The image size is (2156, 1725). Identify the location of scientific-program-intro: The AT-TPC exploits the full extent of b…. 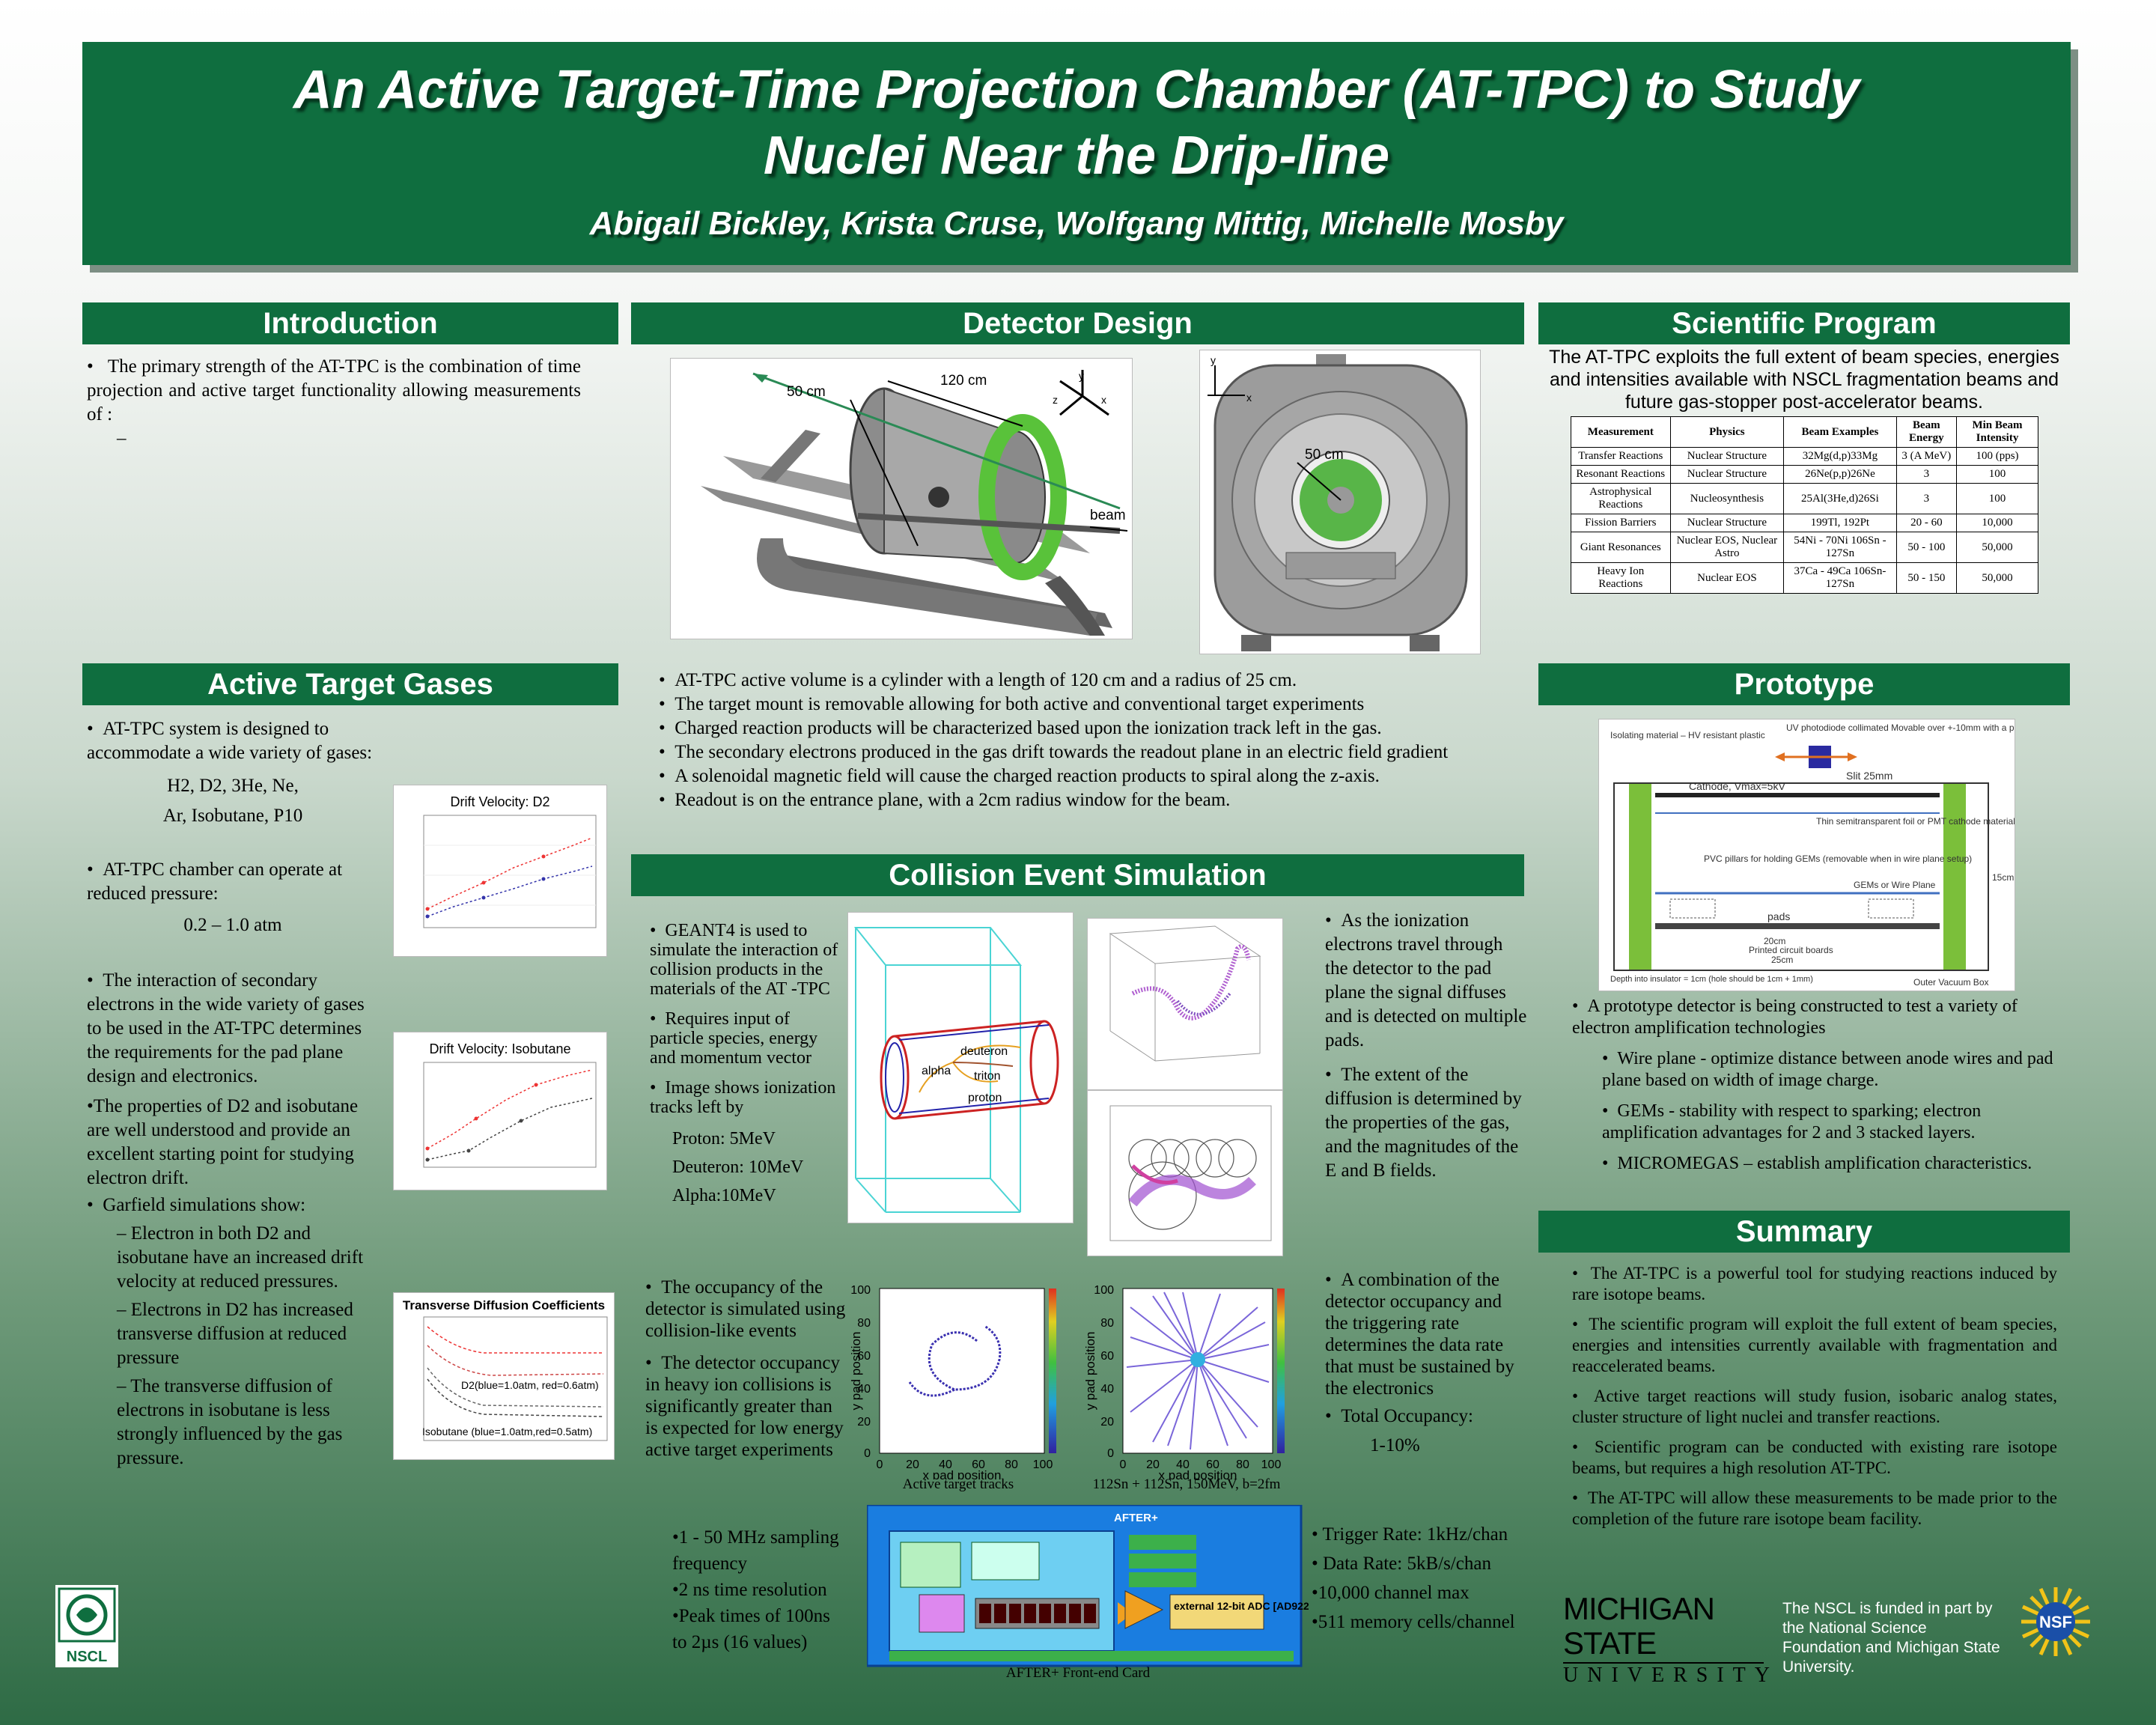
(1804, 380).